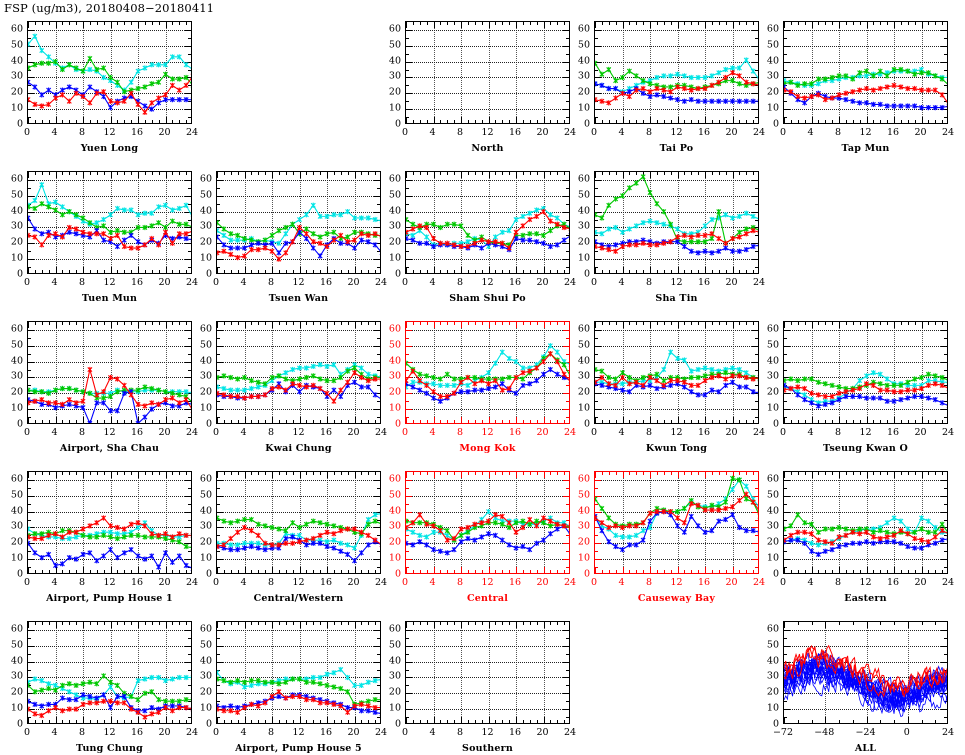  Describe the element at coordinates (860, 87) in the screenshot. I see `plot-panel-tap-mun: 0 10 20 30 40 50 60 0 4 8 12 16 20 24 Tap Mun` at that location.